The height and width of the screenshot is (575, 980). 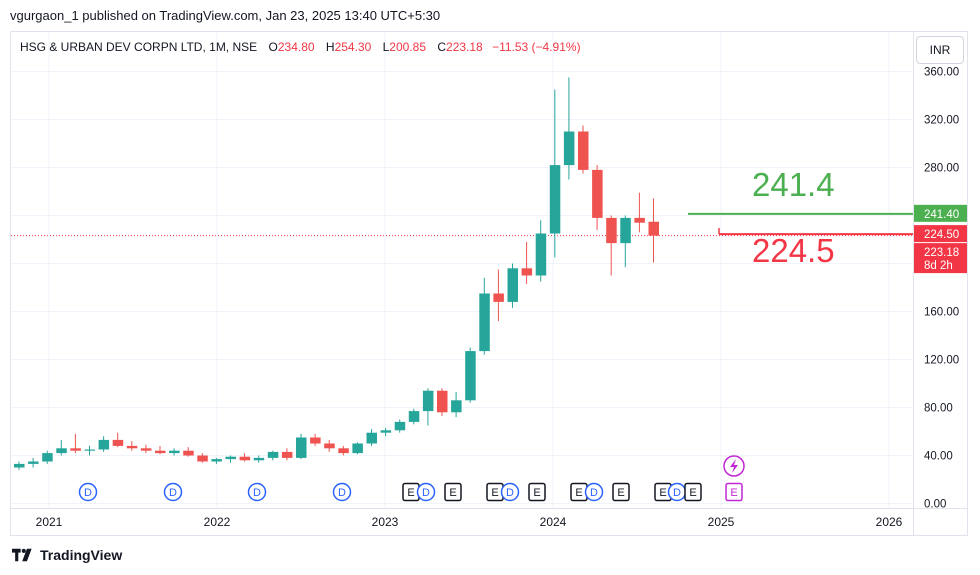 I want to click on x-tick-label: 2025, so click(x=721, y=522).